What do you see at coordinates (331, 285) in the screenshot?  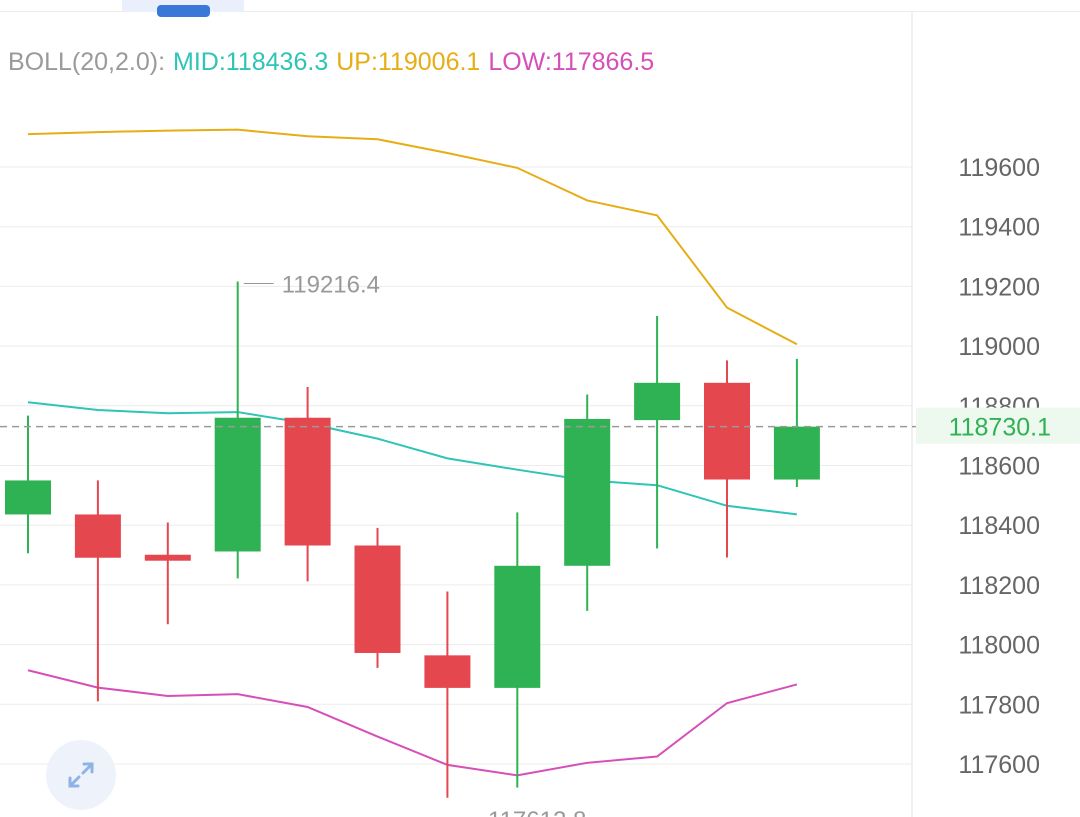 I see `high-annotation: 119216.4` at bounding box center [331, 285].